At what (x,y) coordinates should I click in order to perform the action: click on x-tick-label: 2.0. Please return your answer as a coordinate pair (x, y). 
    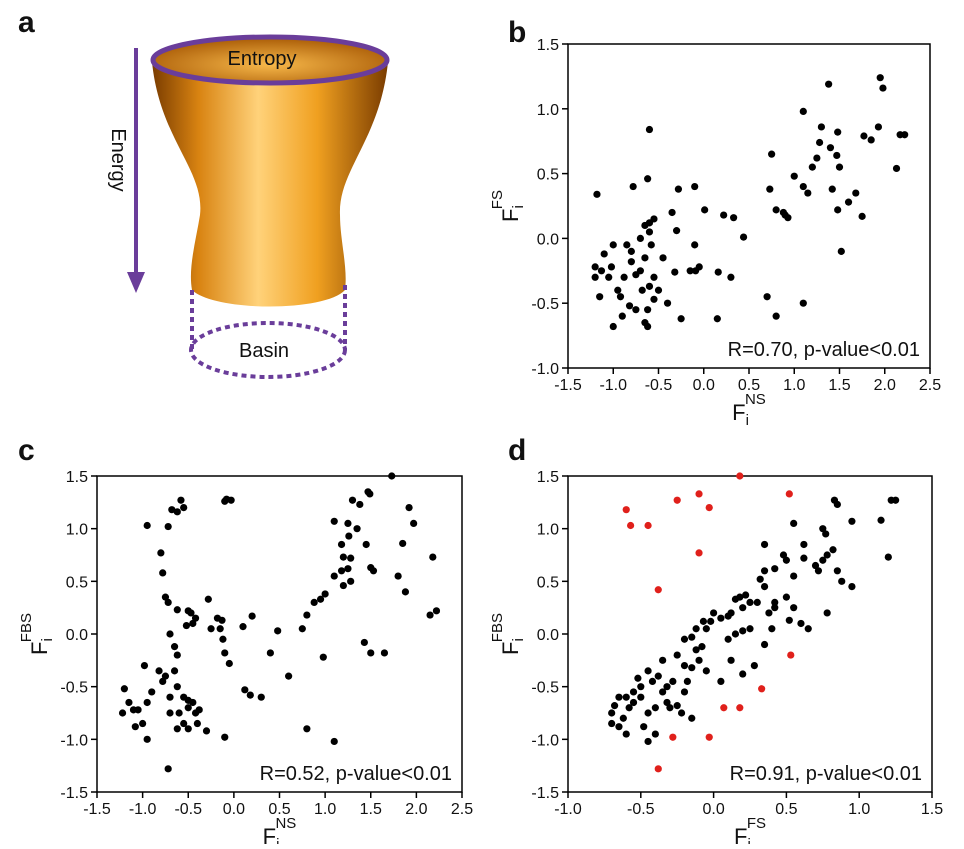
    Looking at the image, I should click on (885, 385).